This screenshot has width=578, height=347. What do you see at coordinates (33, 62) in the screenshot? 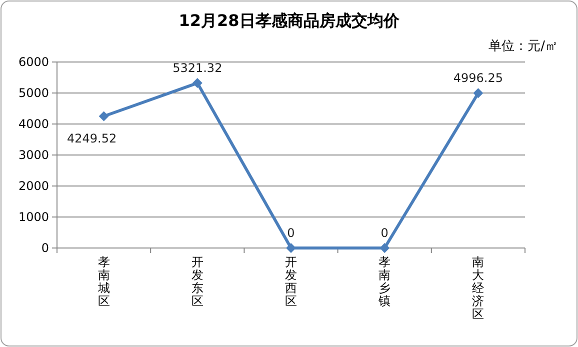
I see `y-tick-label: 6000` at bounding box center [33, 62].